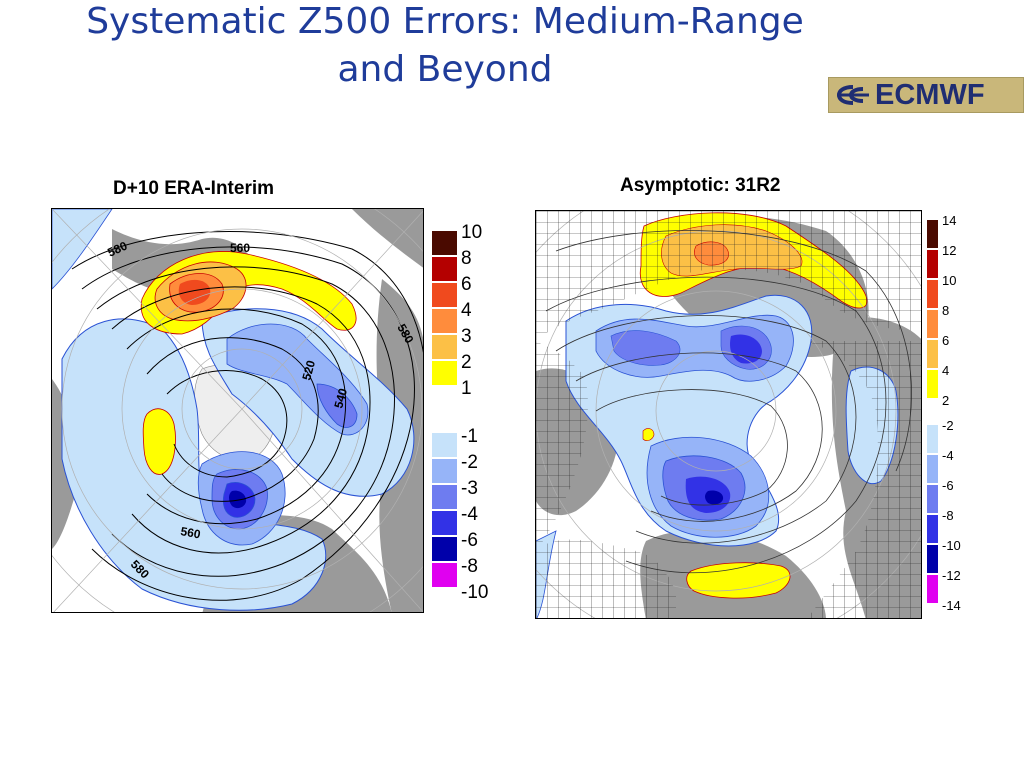  Describe the element at coordinates (445, 21) in the screenshot. I see `slide-title-line-1: Systematic Z500 Errors: Medium-Range` at that location.